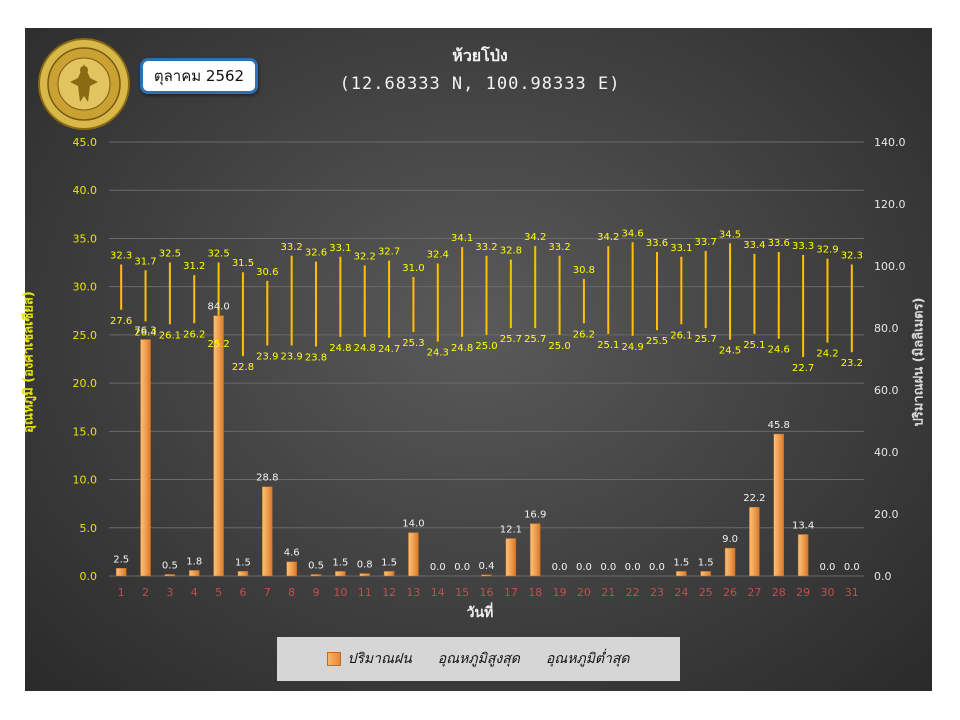  I want to click on x-tick-label: 11, so click(365, 592).